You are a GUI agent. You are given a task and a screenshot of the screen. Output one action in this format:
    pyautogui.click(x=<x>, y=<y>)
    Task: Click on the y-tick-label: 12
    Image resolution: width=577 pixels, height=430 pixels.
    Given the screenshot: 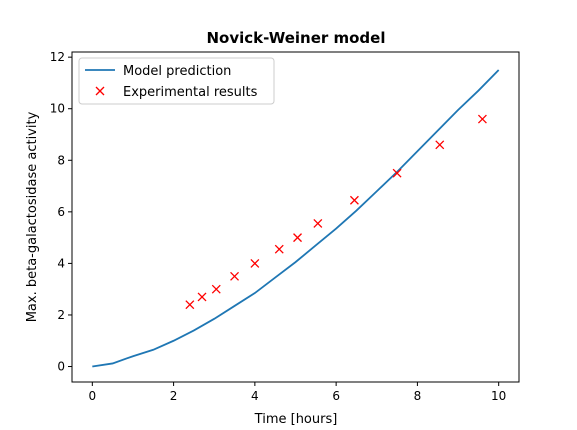 What is the action you would take?
    pyautogui.click(x=57, y=57)
    